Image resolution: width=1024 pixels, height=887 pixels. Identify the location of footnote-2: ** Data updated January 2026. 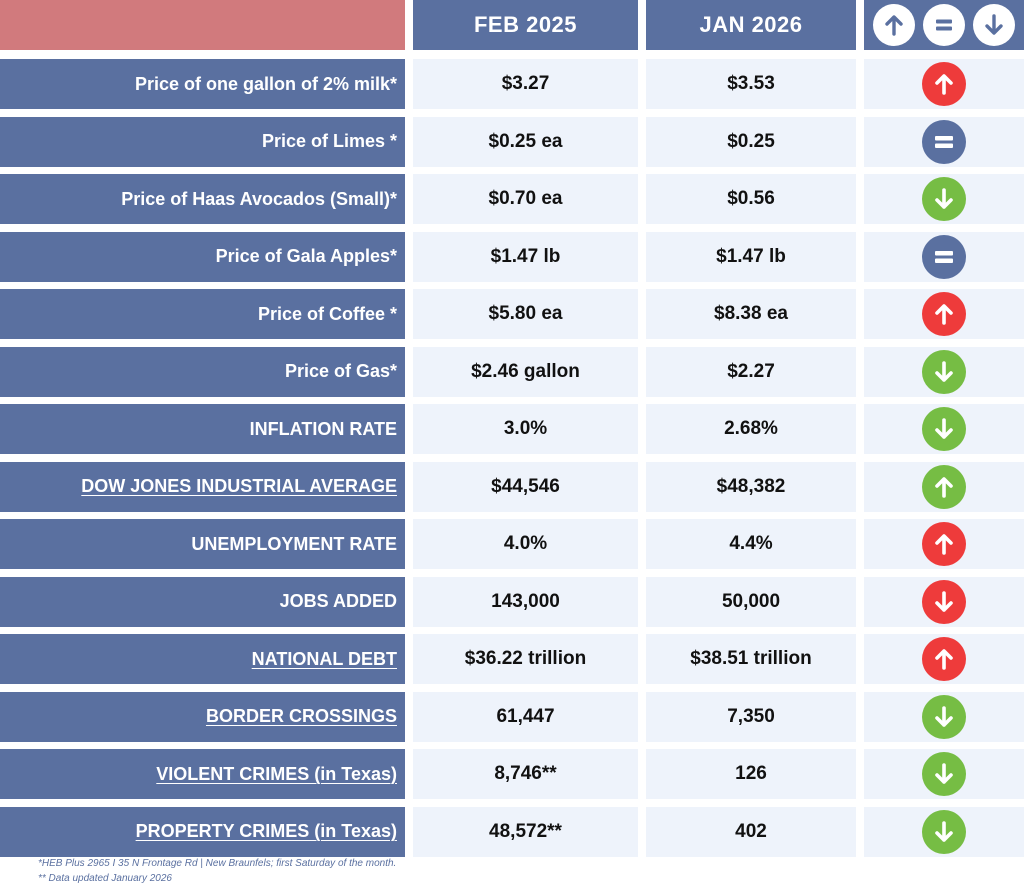
(105, 878).